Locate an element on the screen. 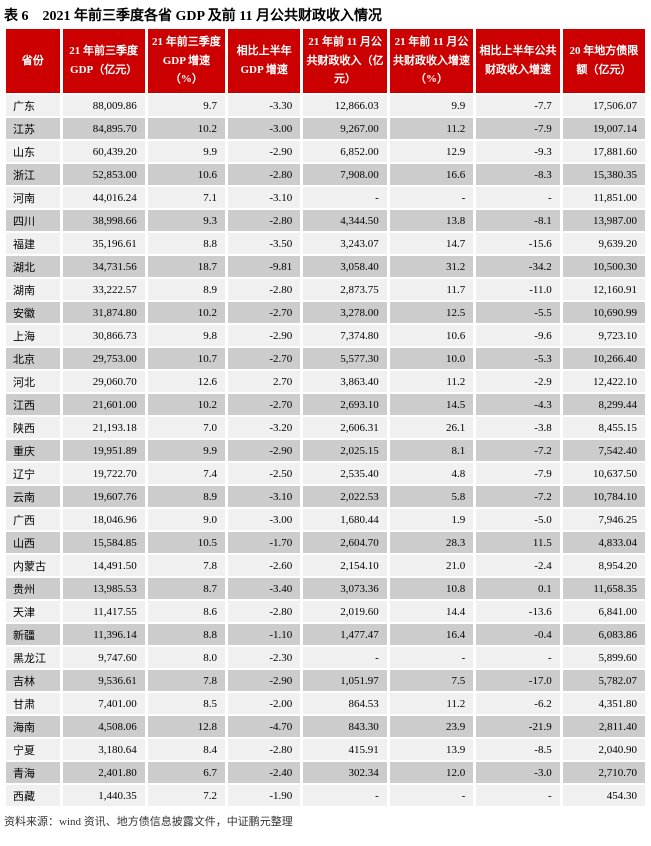 The width and height of the screenshot is (651, 846). value-cell: -4.3 is located at coordinates (518, 404).